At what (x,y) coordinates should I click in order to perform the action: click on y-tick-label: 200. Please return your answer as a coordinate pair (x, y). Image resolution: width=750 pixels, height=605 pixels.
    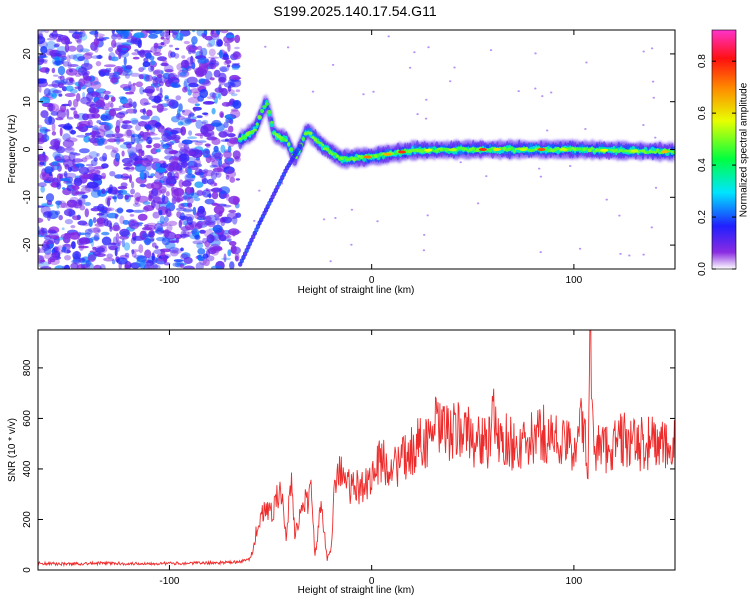
    Looking at the image, I should click on (27, 519).